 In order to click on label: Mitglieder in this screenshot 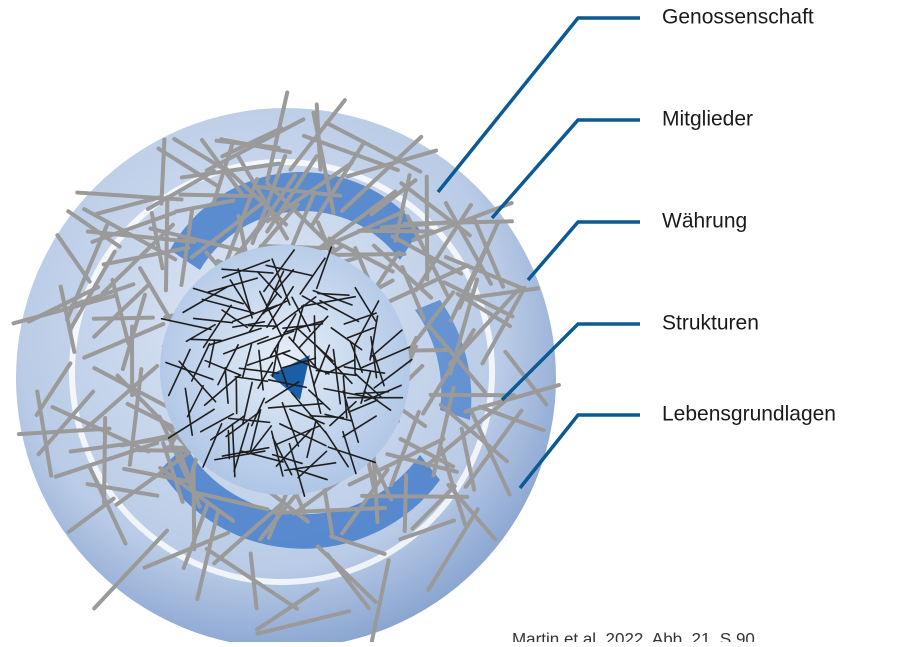, I will do `click(707, 119)`.